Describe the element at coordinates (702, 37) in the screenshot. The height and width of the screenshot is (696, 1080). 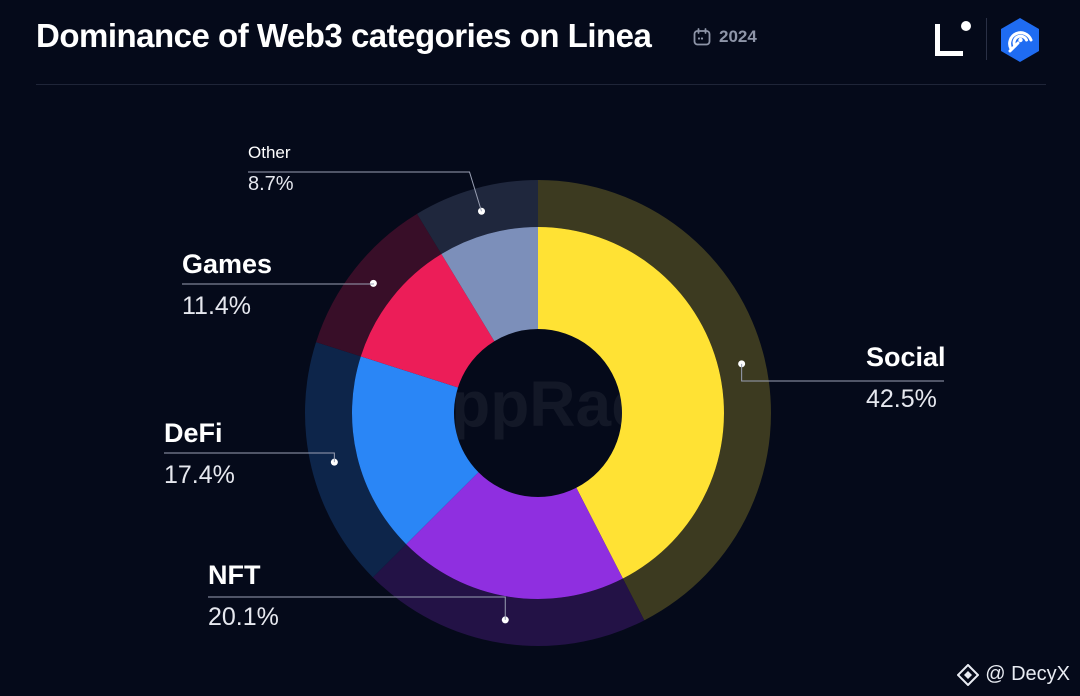
I see `calendar-icon` at that location.